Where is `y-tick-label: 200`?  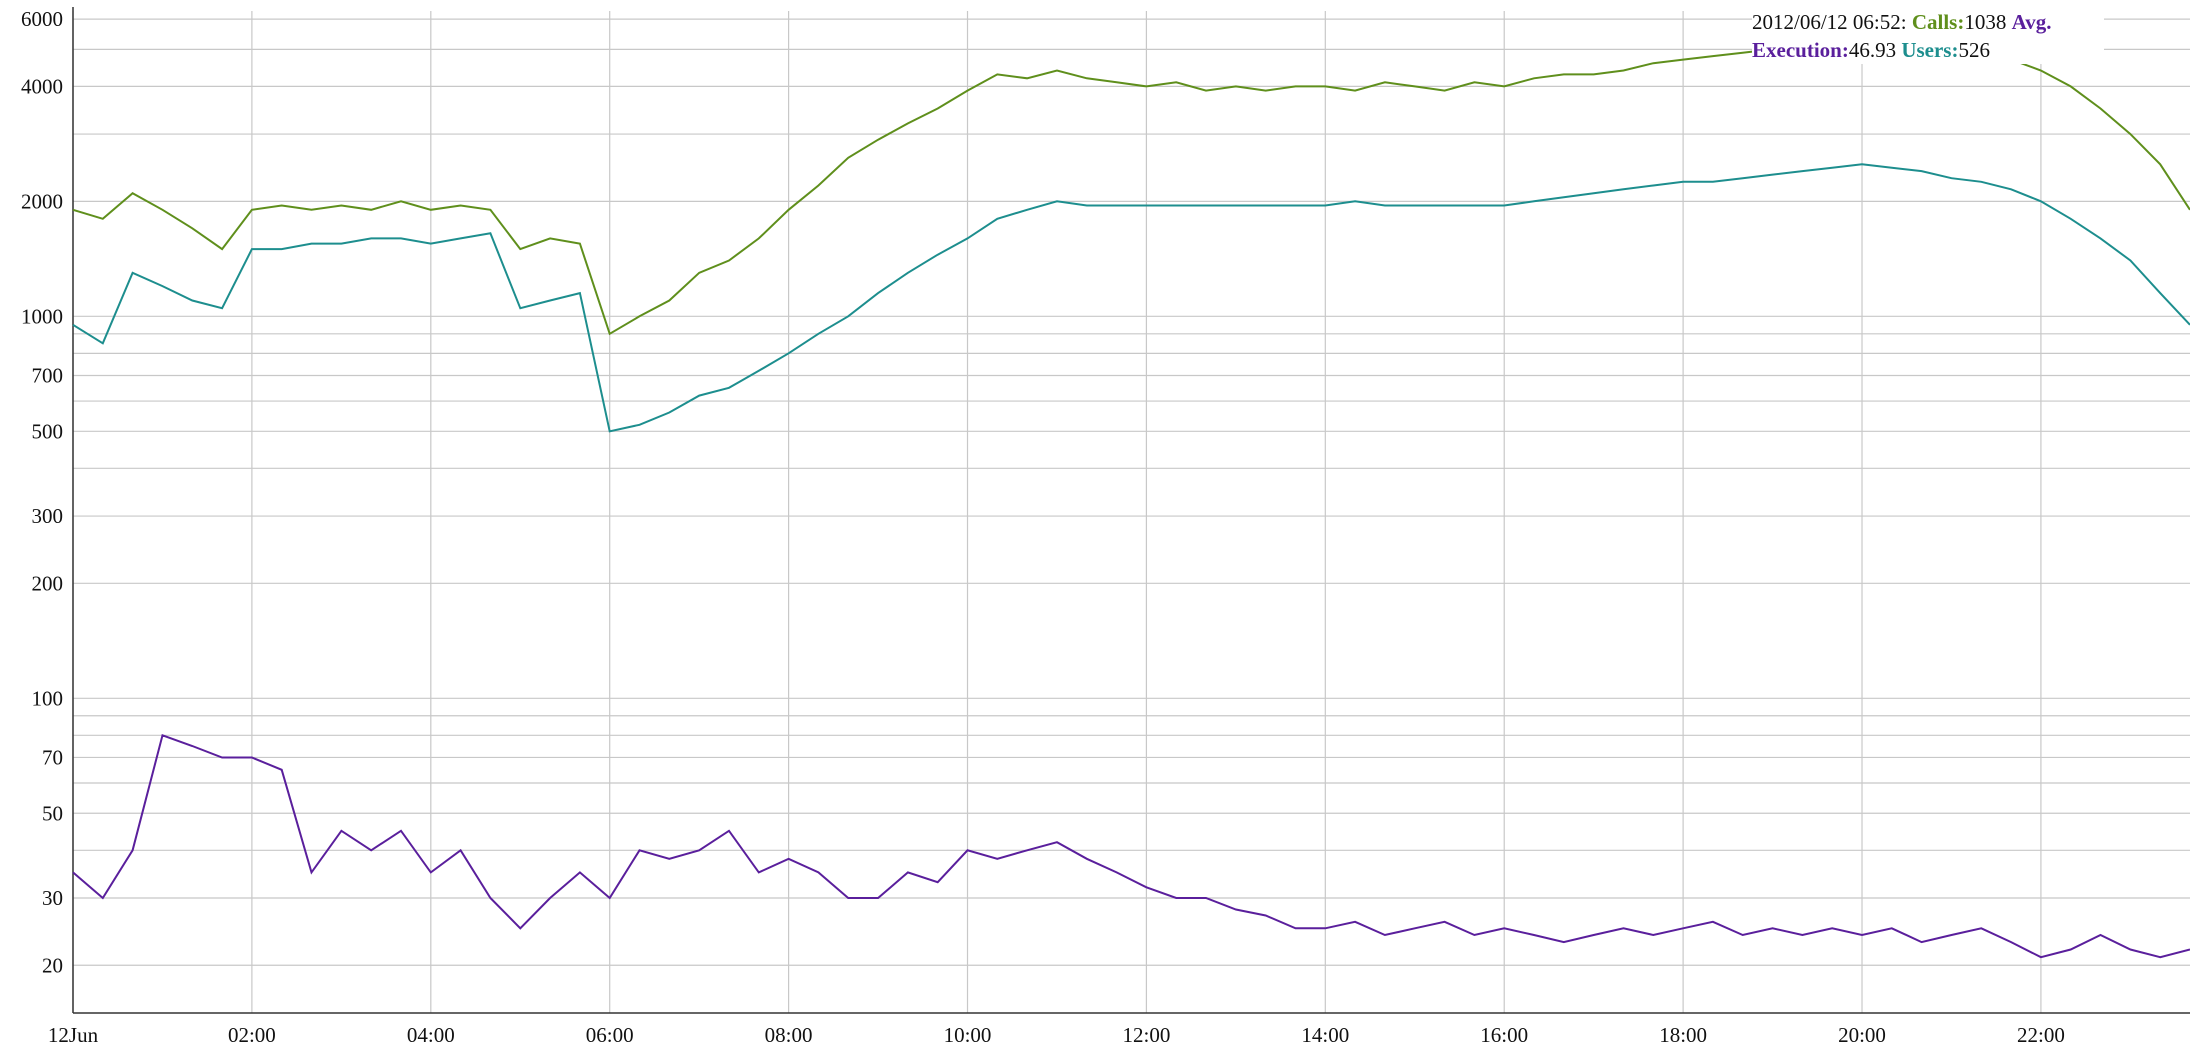
y-tick-label: 200 is located at coordinates (48, 583).